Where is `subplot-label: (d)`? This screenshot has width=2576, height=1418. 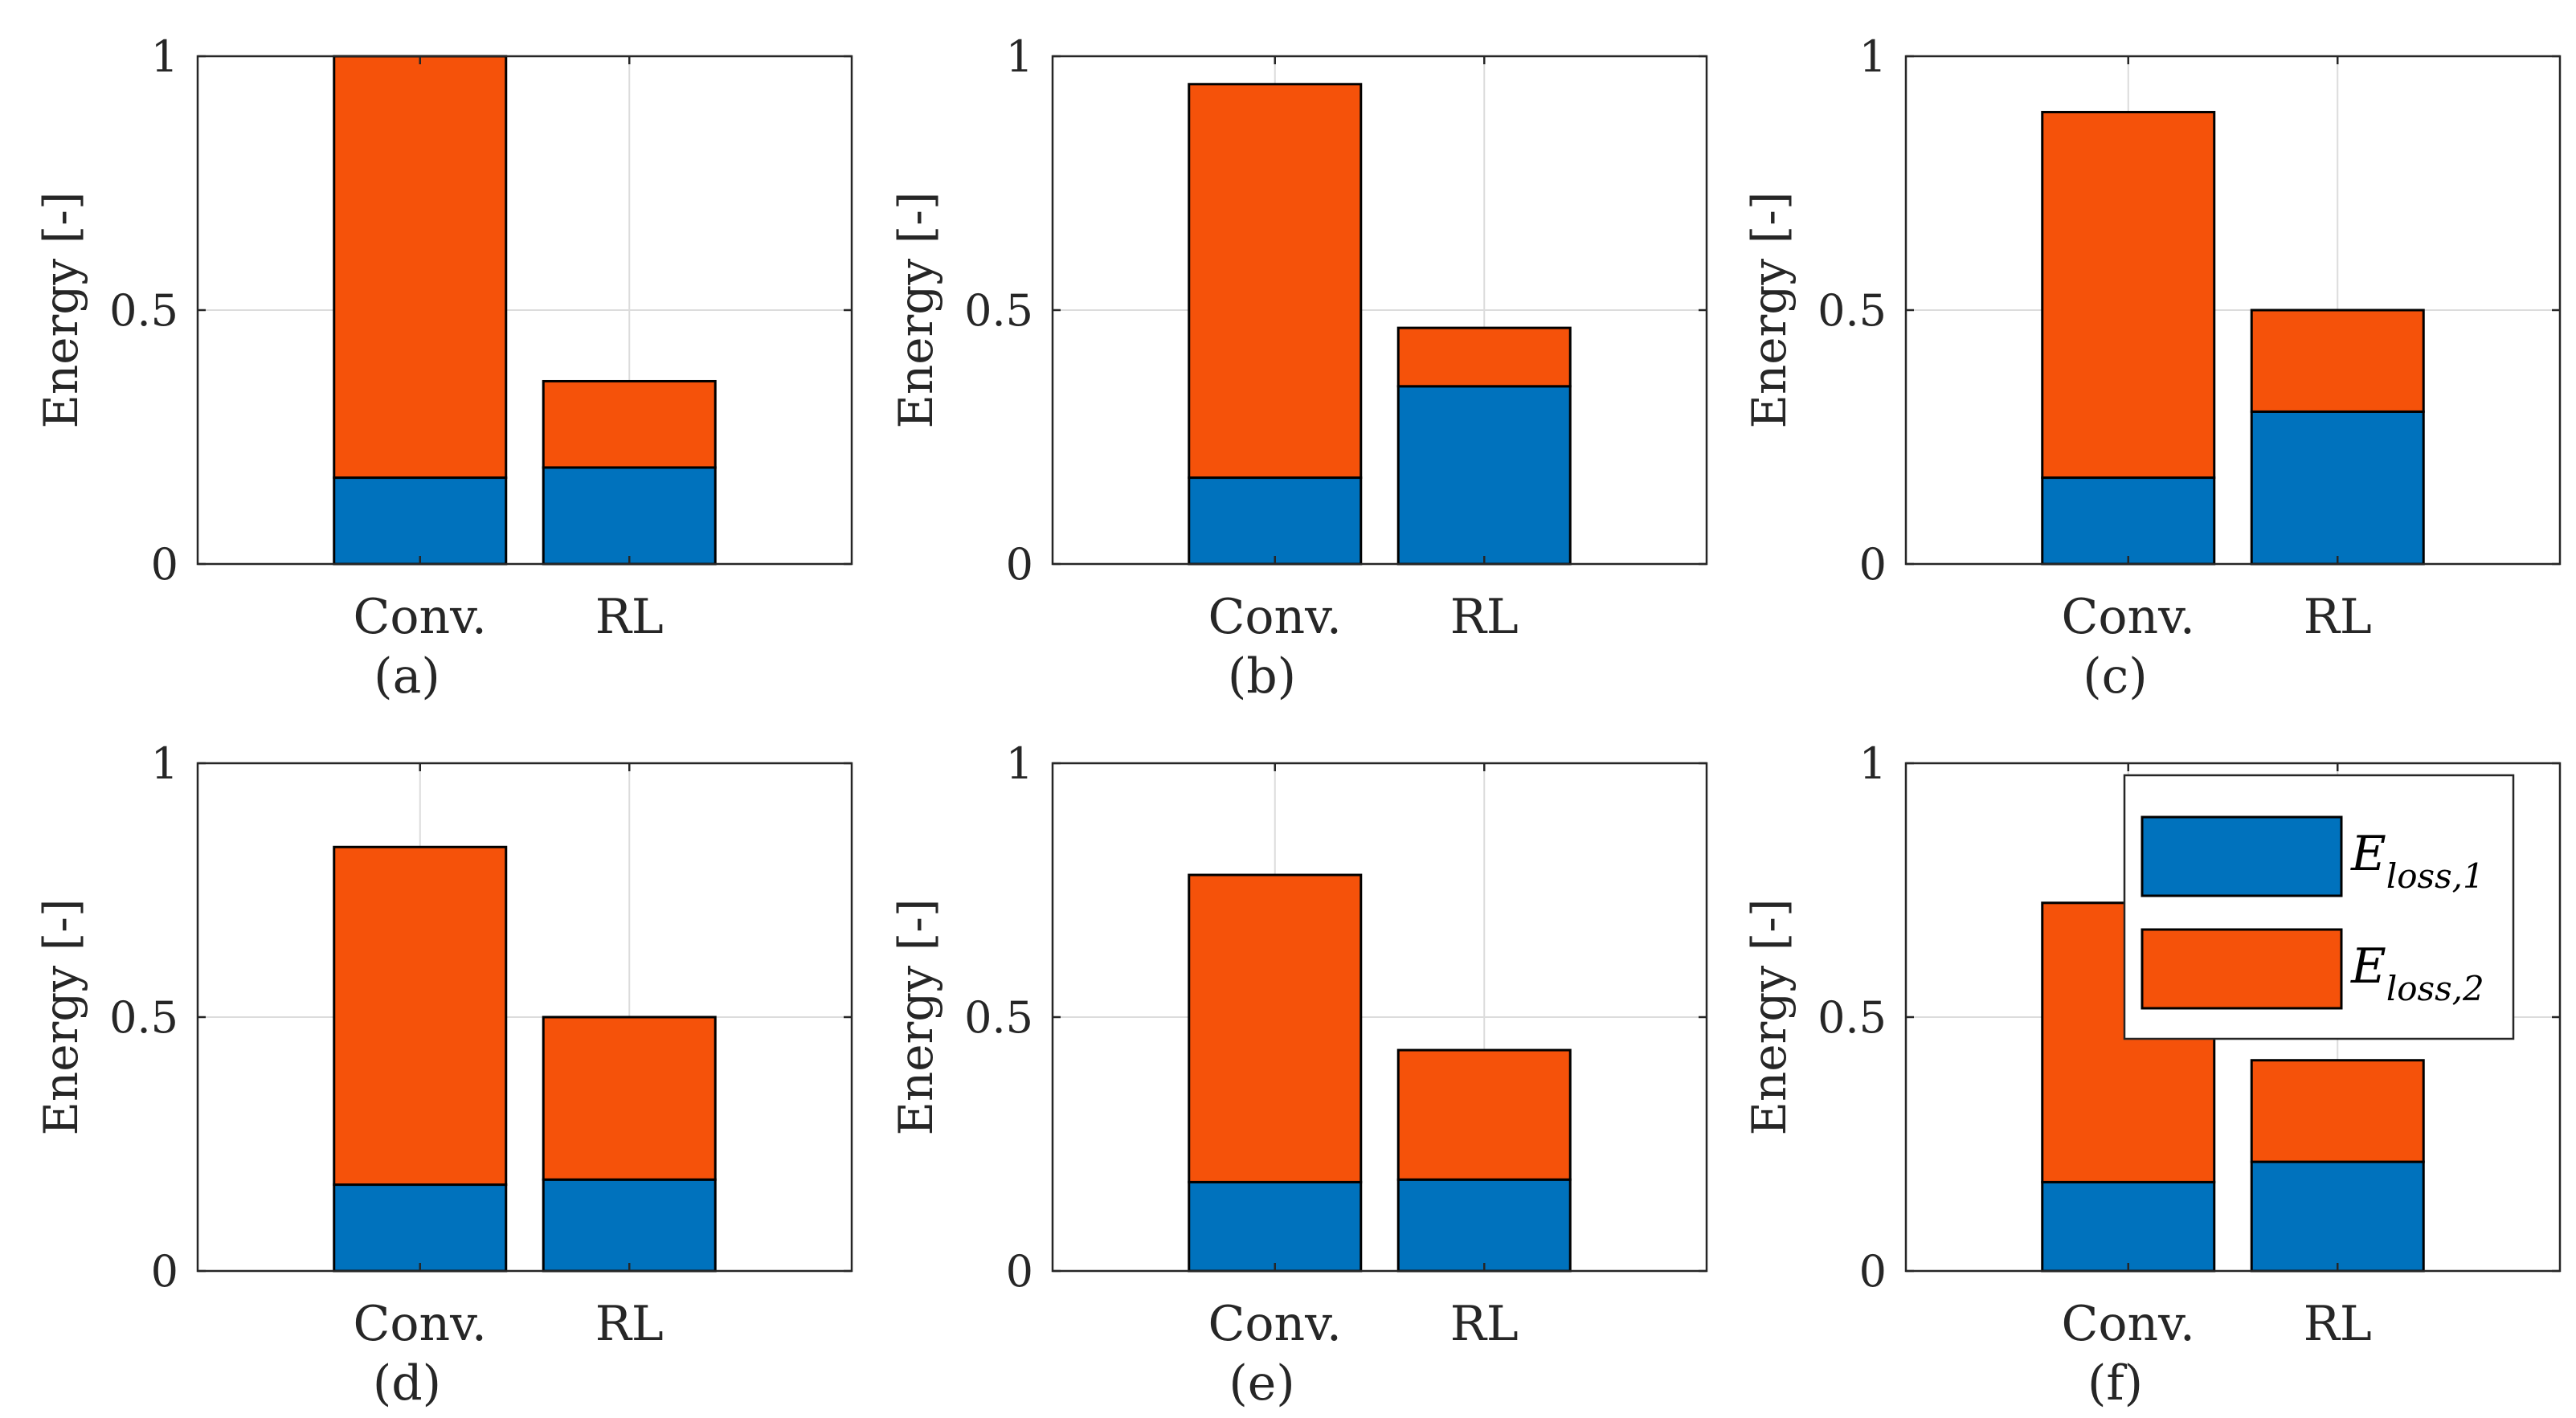 subplot-label: (d) is located at coordinates (407, 1383).